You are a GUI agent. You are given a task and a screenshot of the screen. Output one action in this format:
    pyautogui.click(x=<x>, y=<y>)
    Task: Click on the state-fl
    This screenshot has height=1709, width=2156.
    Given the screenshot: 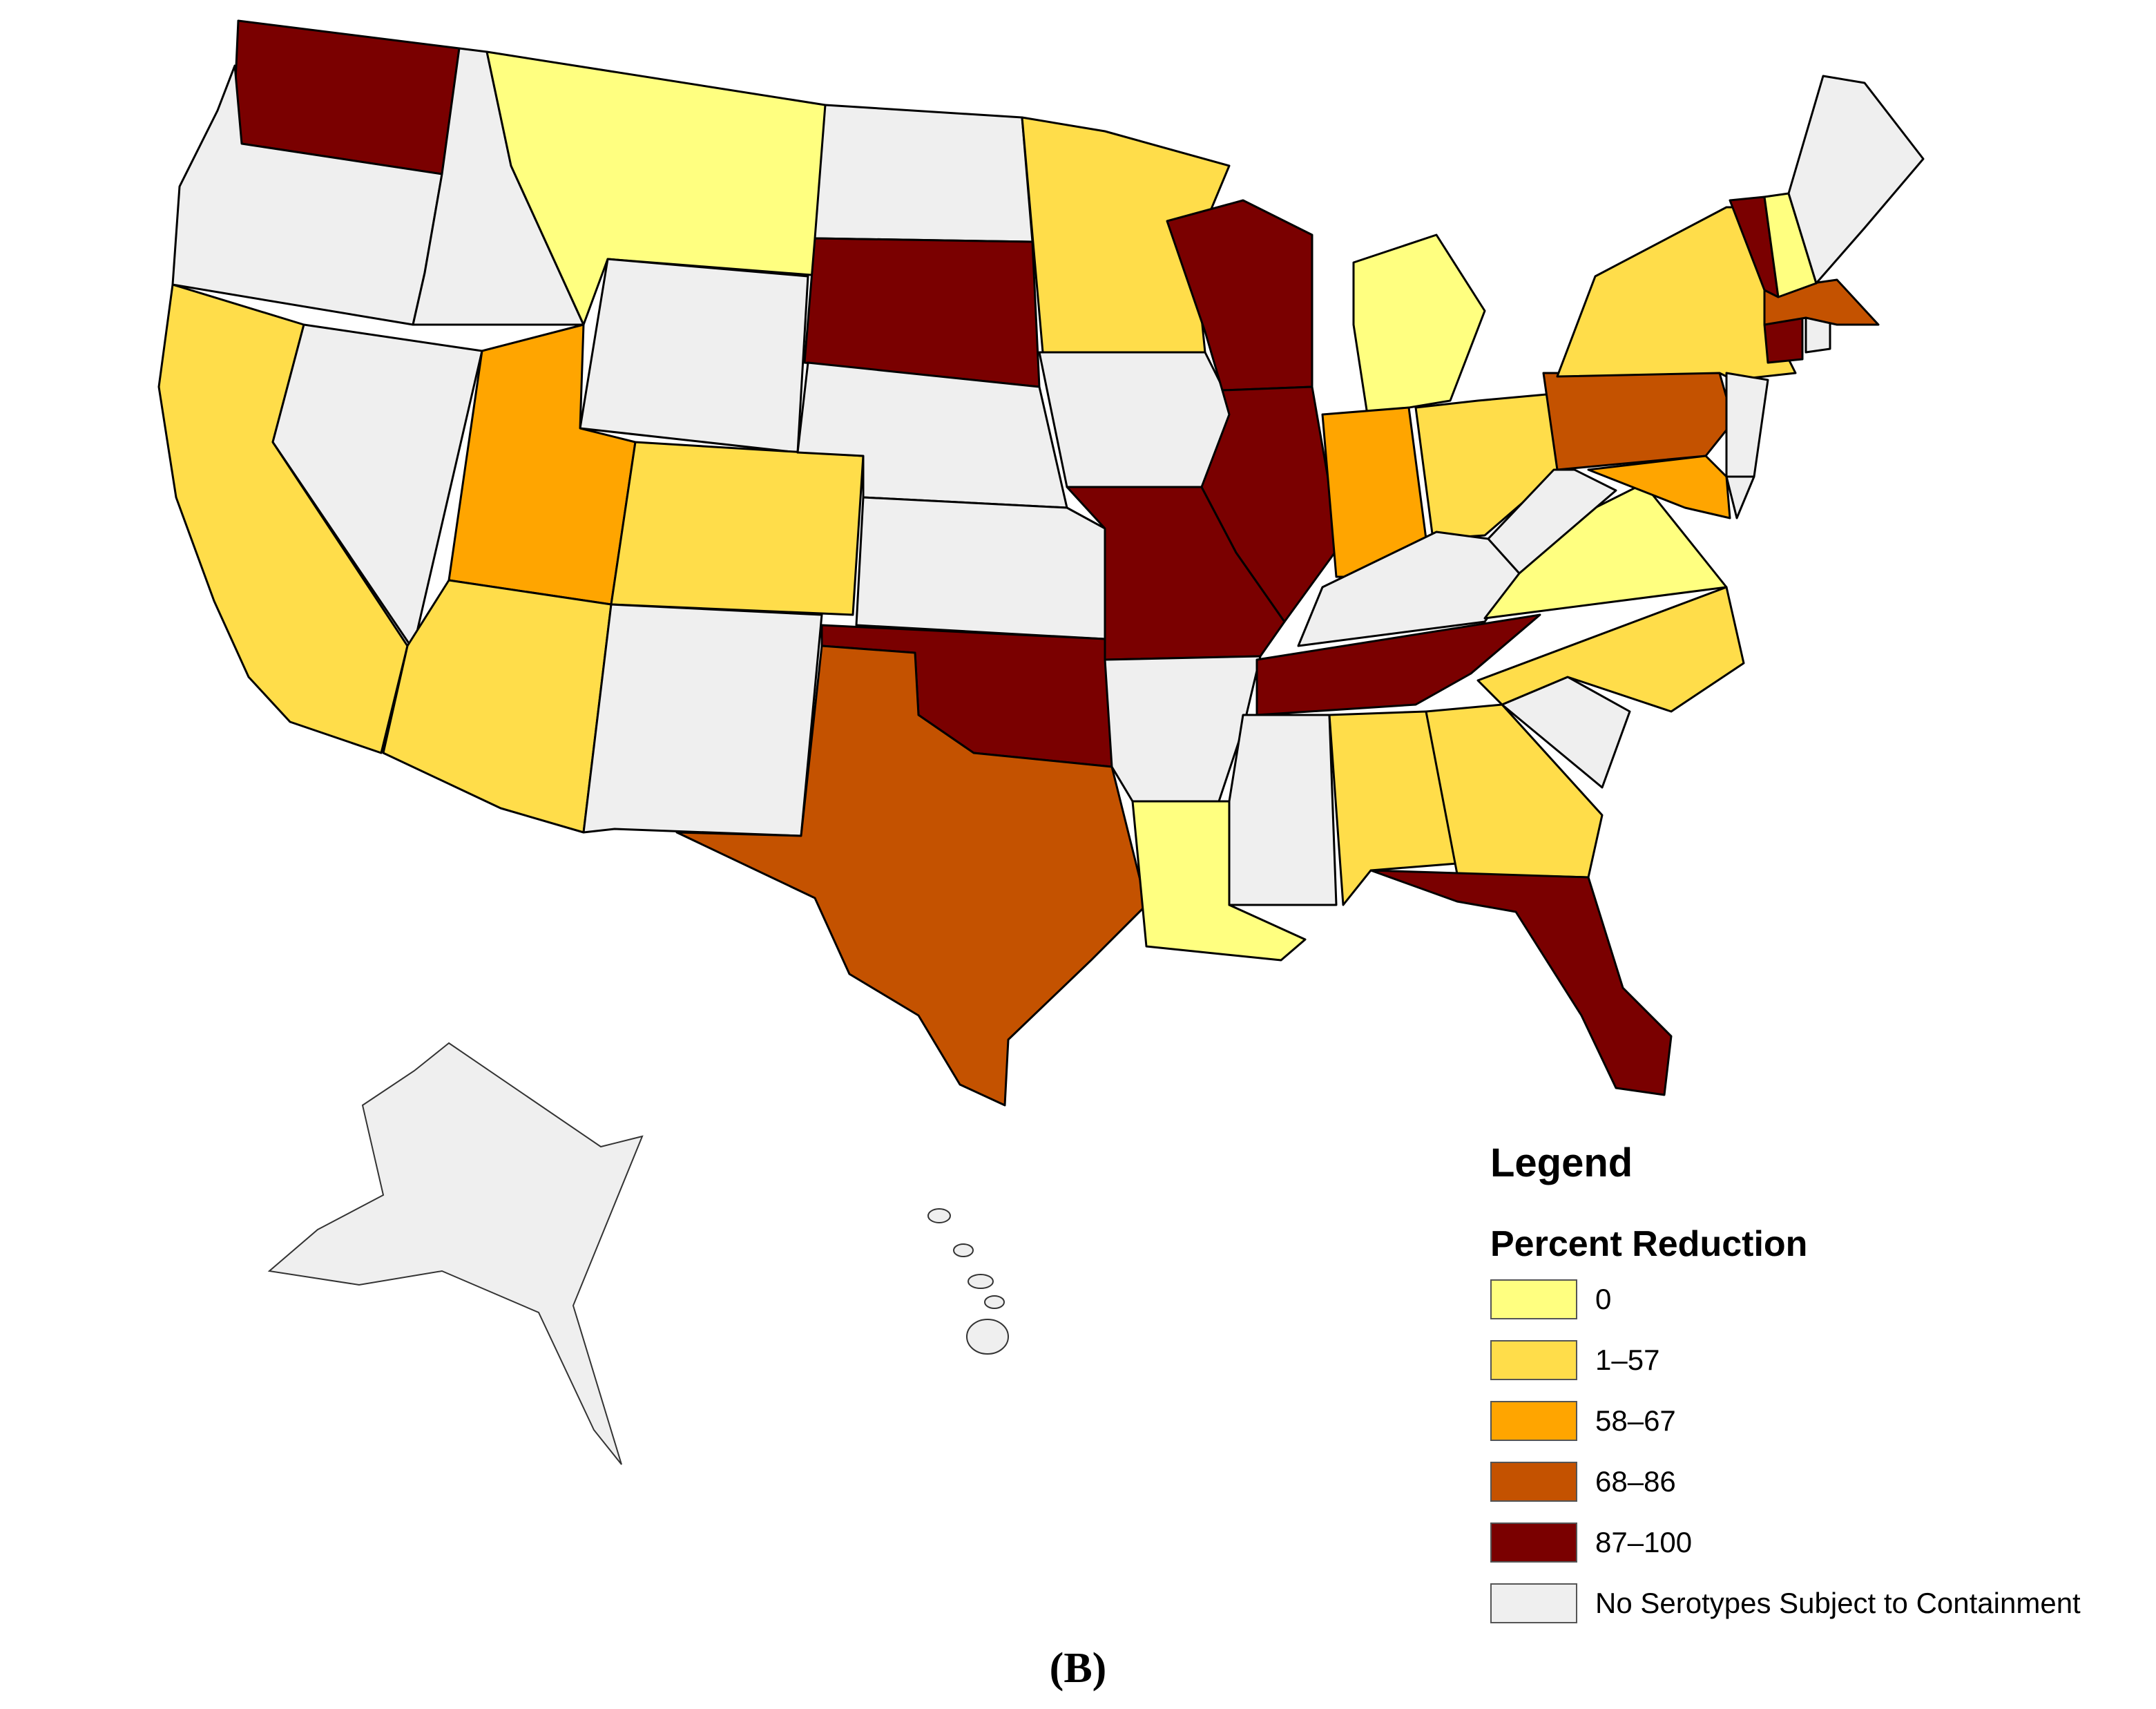 What is the action you would take?
    pyautogui.click(x=1521, y=983)
    